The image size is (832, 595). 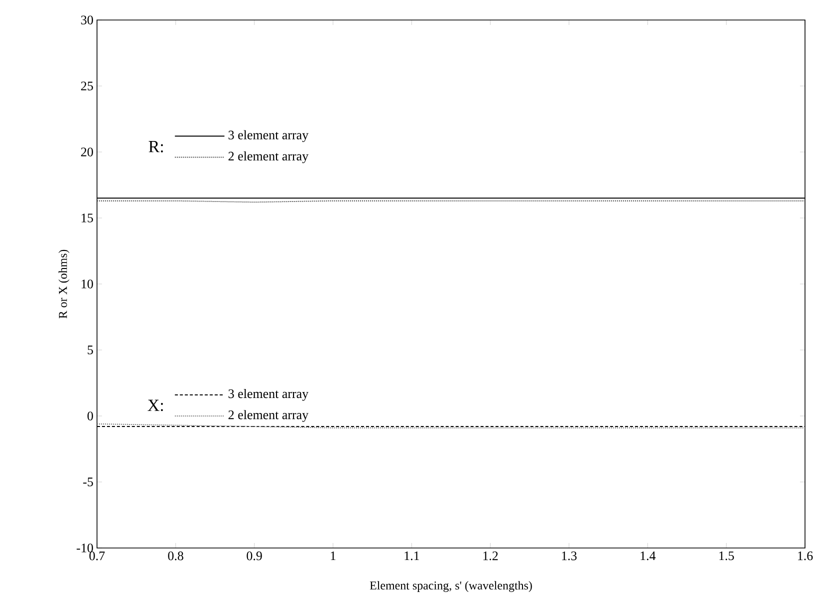 What do you see at coordinates (490, 556) in the screenshot?
I see `x-tick-label: 1.2` at bounding box center [490, 556].